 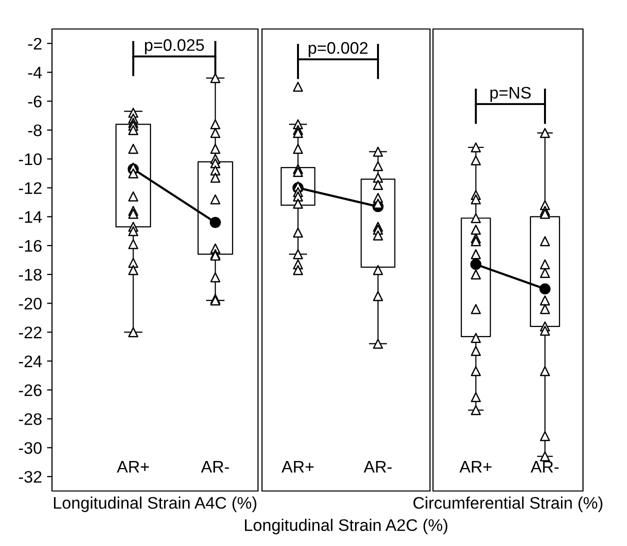 I want to click on y-tick-label: -2, so click(x=35, y=44).